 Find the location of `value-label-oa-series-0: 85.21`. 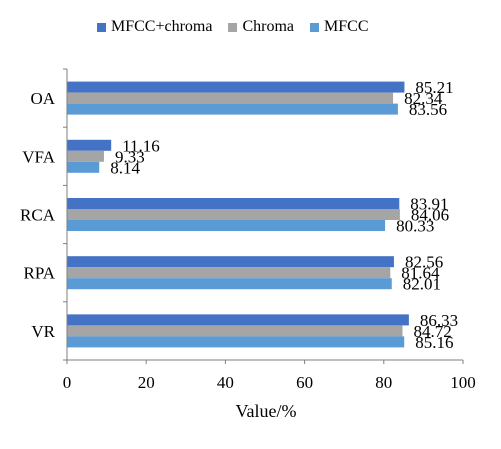

value-label-oa-series-0: 85.21 is located at coordinates (434, 87).